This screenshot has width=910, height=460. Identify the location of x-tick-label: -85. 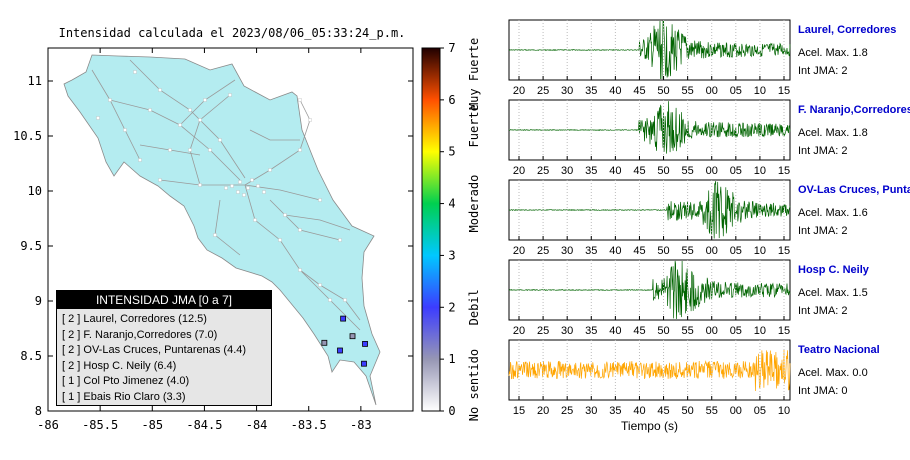
(152, 425).